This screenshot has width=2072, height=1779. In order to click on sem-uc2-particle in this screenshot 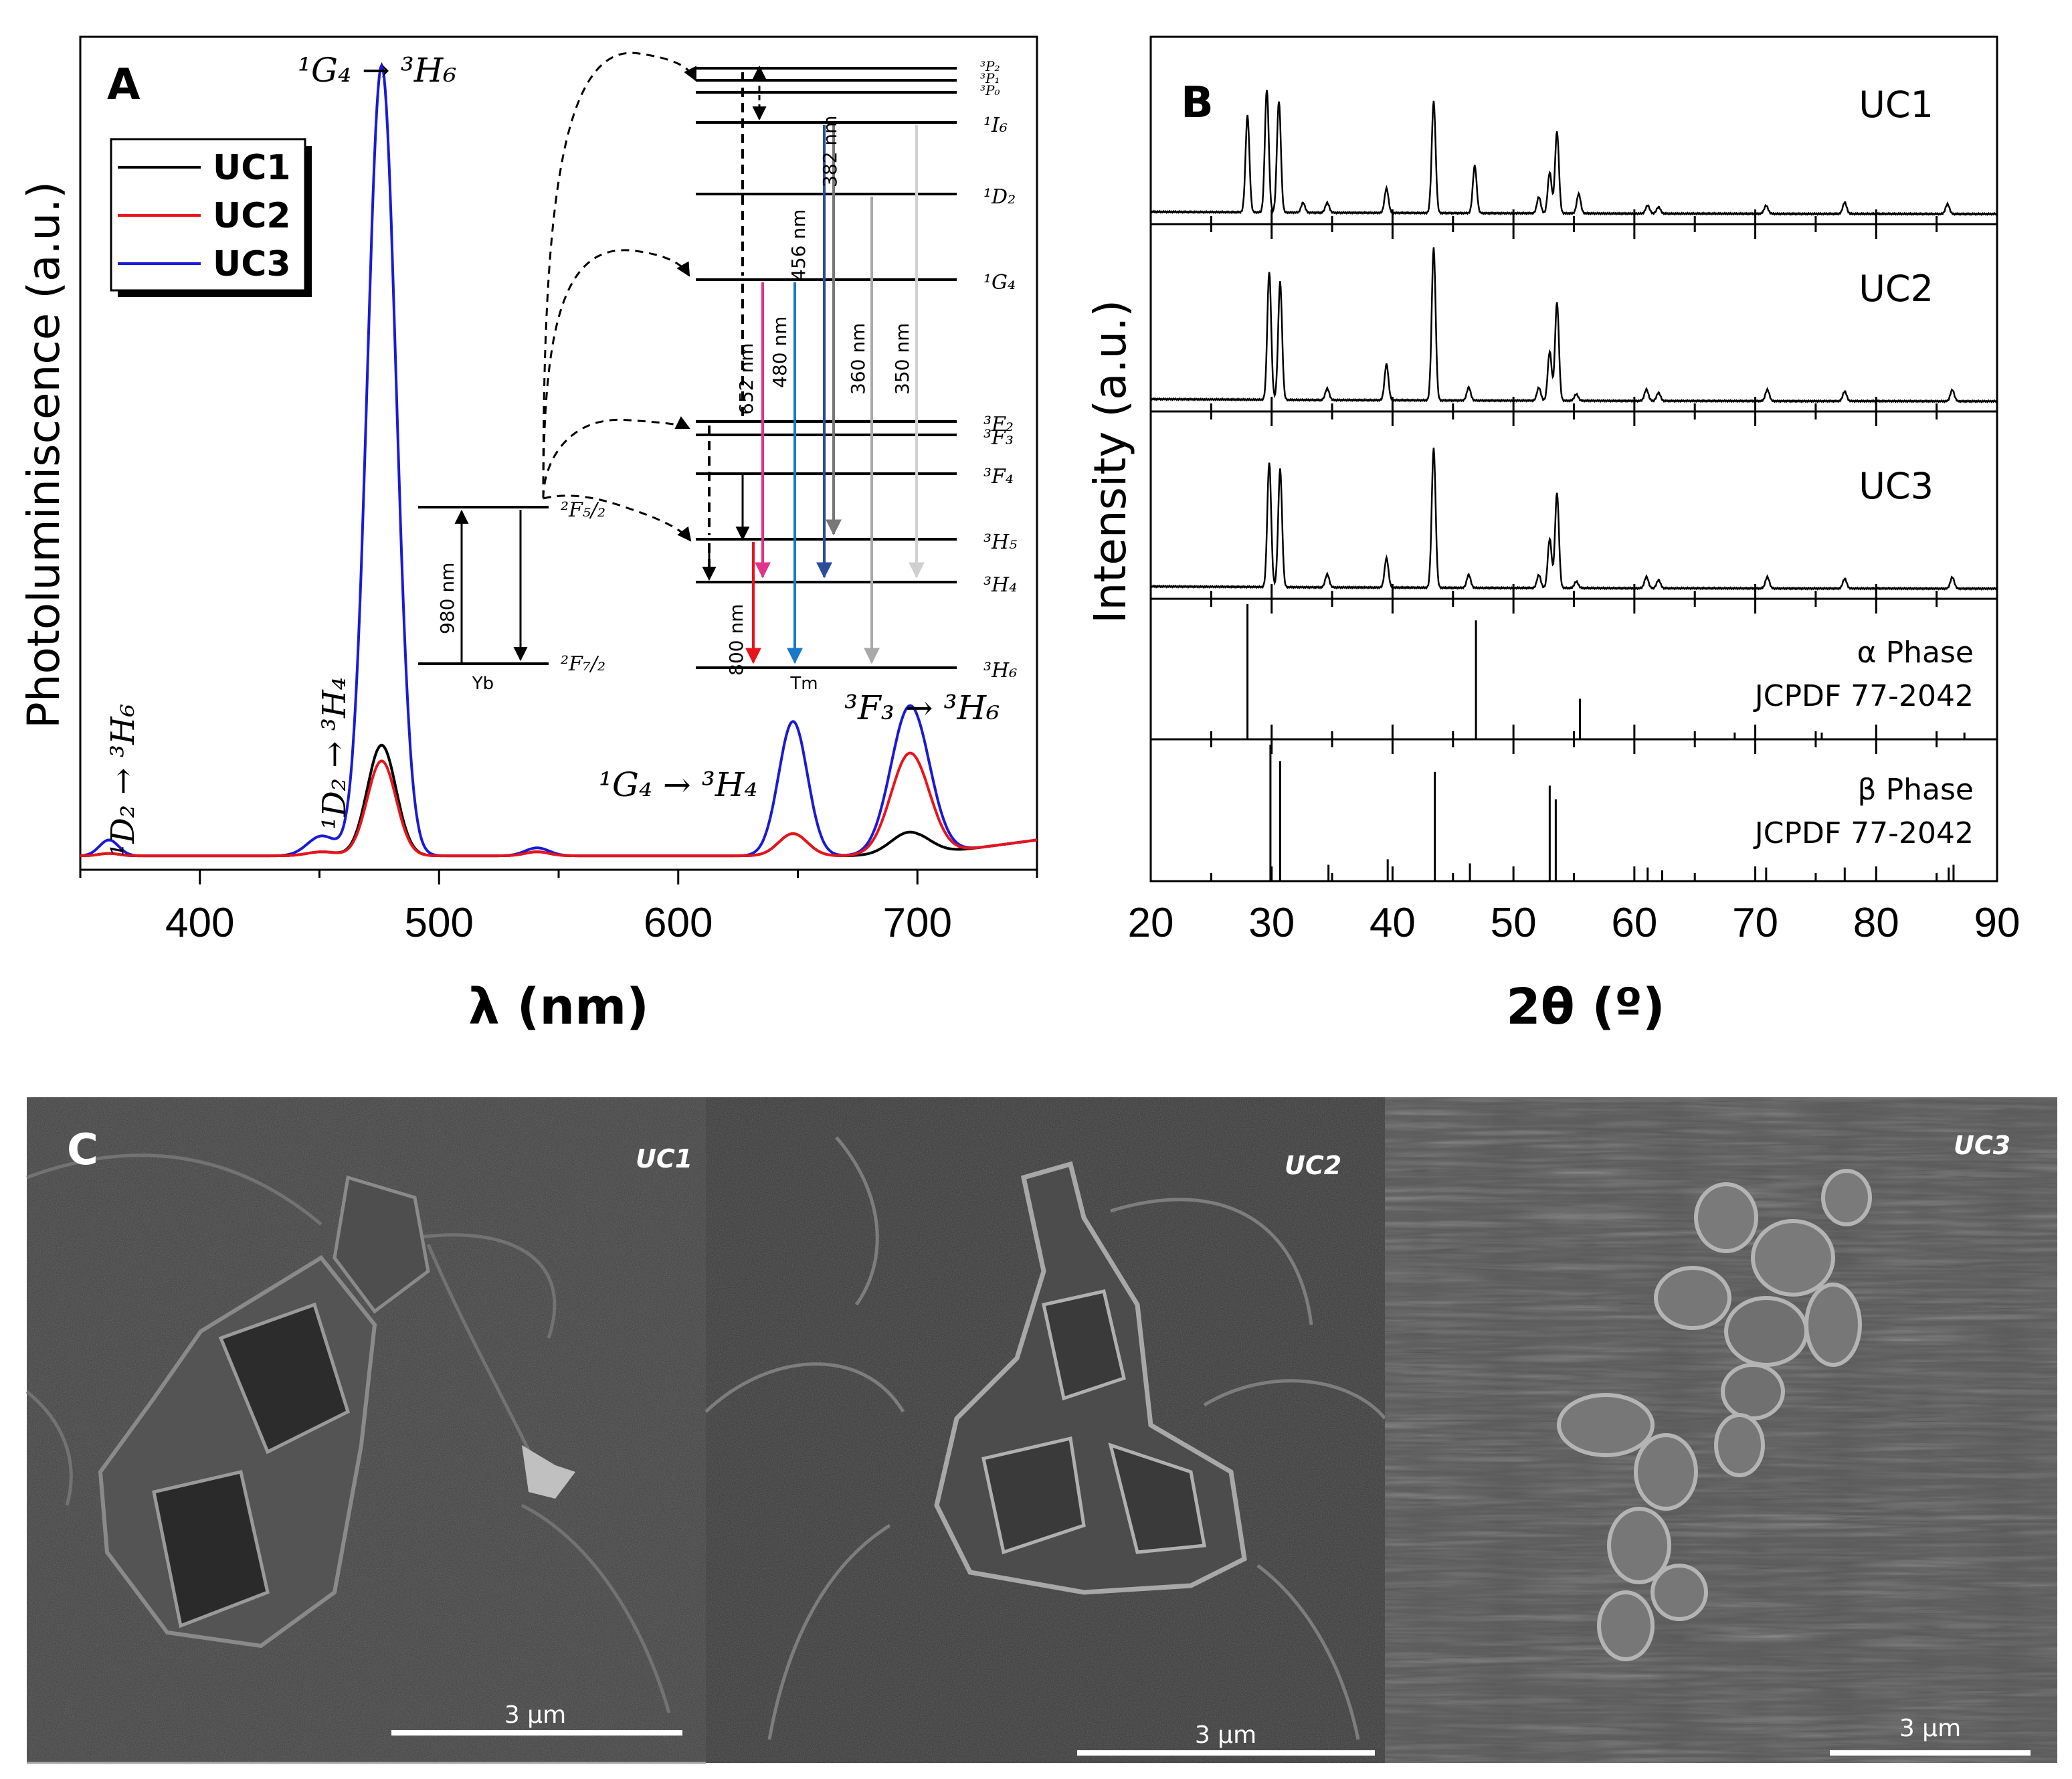, I will do `click(1090, 1378)`.